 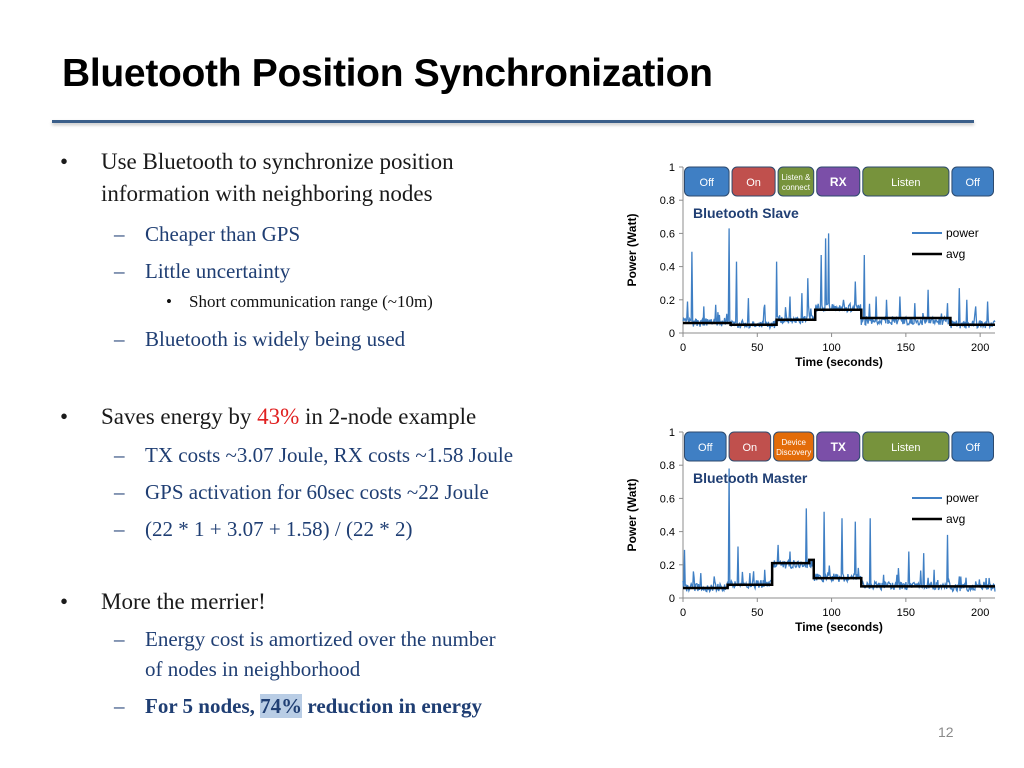 What do you see at coordinates (946, 732) in the screenshot?
I see `page-number: 12` at bounding box center [946, 732].